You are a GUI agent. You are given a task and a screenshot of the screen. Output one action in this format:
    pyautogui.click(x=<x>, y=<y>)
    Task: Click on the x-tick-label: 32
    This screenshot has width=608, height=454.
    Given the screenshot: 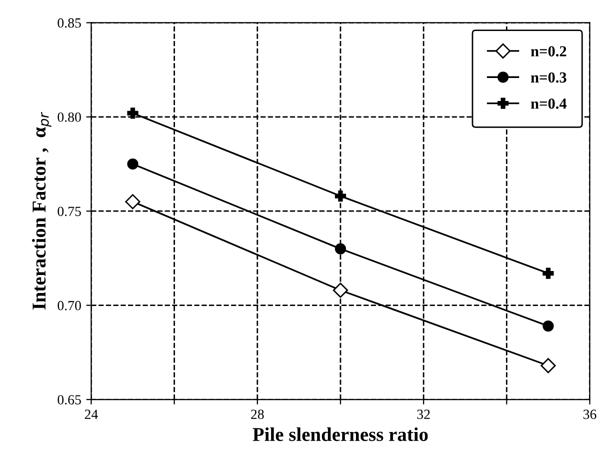 What is the action you would take?
    pyautogui.click(x=423, y=415)
    